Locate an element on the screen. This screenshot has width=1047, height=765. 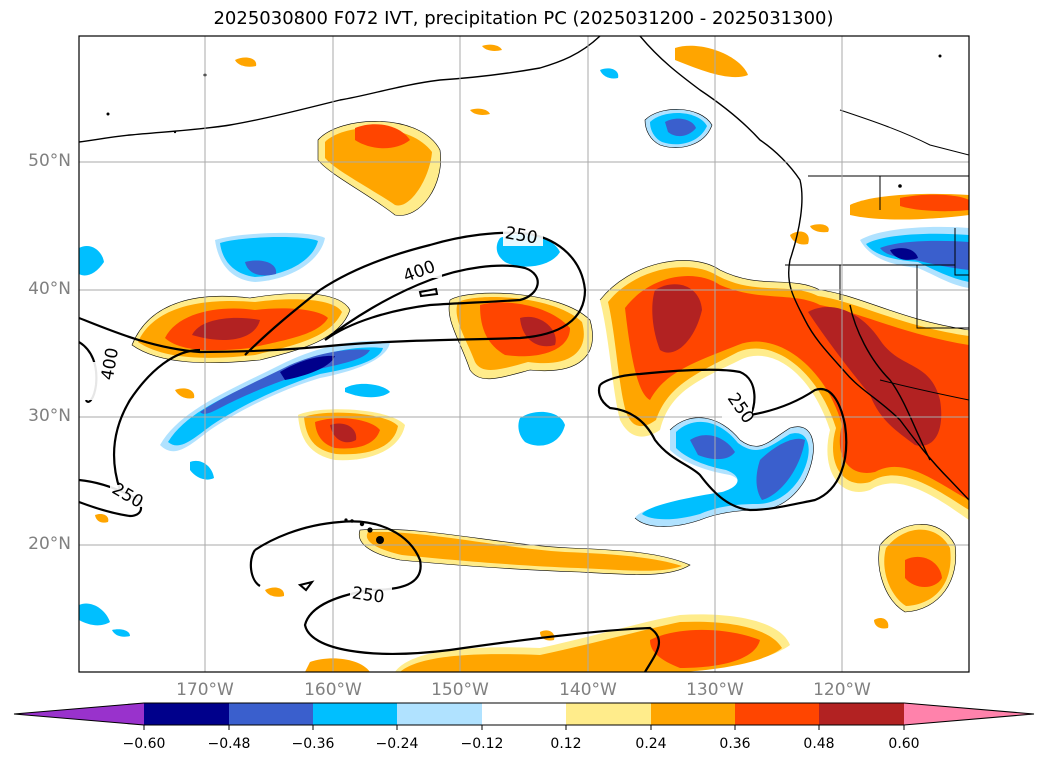
colorbar-extend-high is located at coordinates (969, 714).